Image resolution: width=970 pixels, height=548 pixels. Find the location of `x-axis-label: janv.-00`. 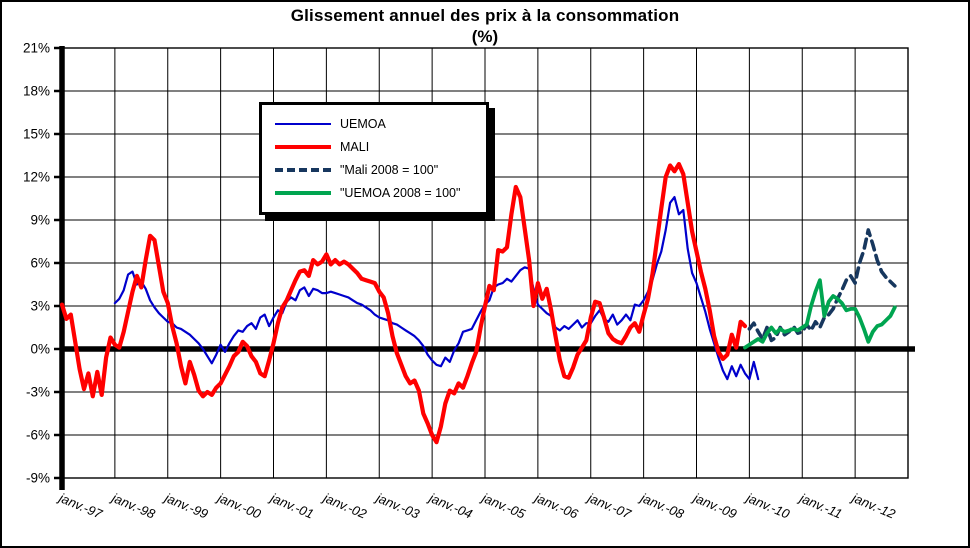

x-axis-label: janv.-00 is located at coordinates (239, 505).